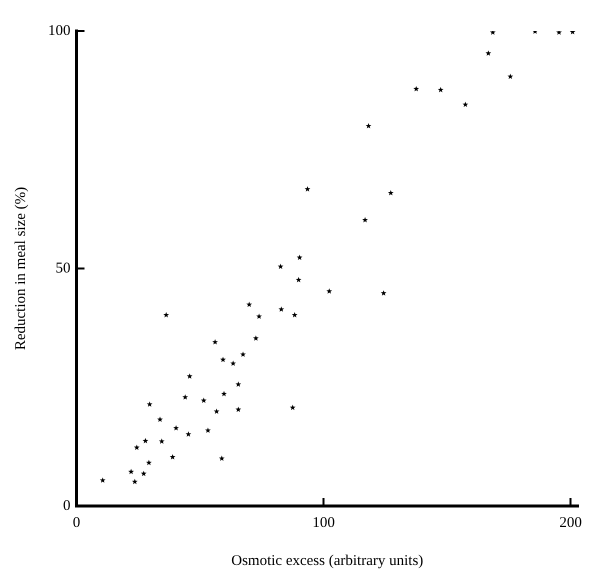  I want to click on x-tick-label: 100, so click(323, 522).